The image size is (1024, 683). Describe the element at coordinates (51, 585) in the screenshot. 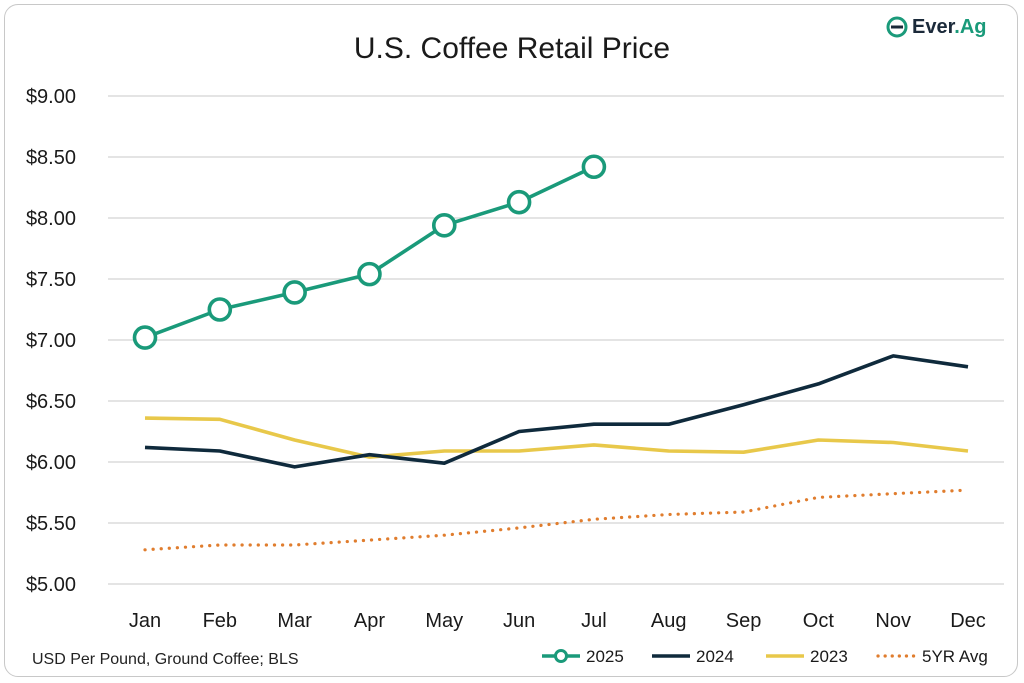

I see `y-tick-label: $5.00` at that location.